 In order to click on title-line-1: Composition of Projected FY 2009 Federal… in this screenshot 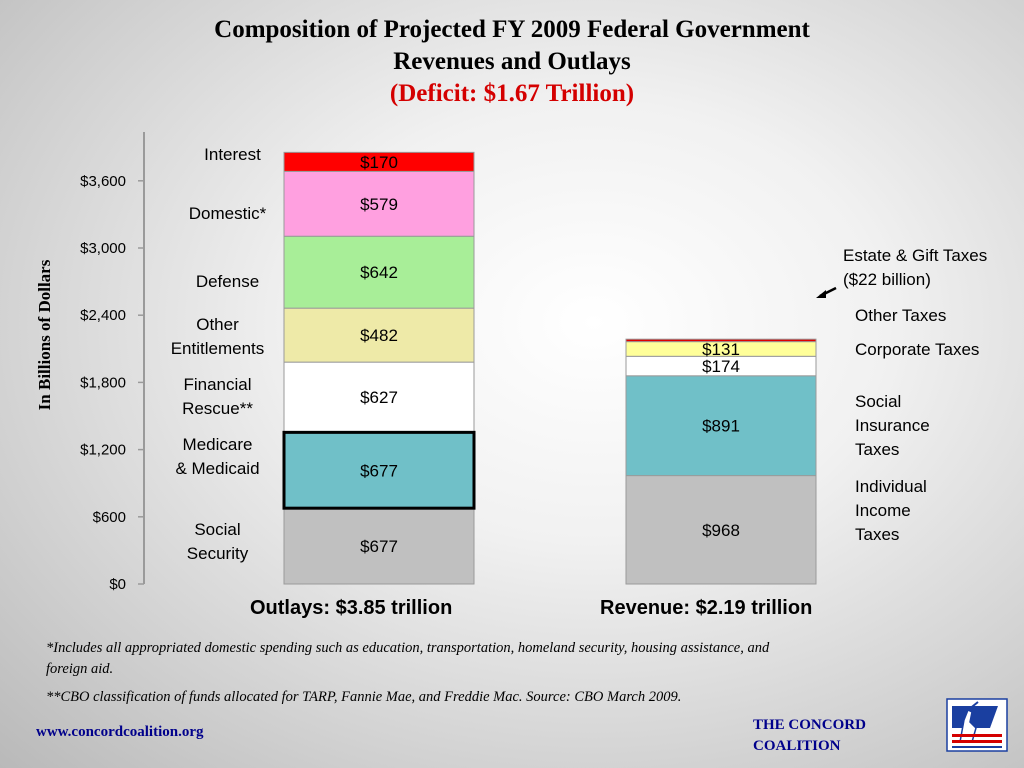, I will do `click(512, 29)`.